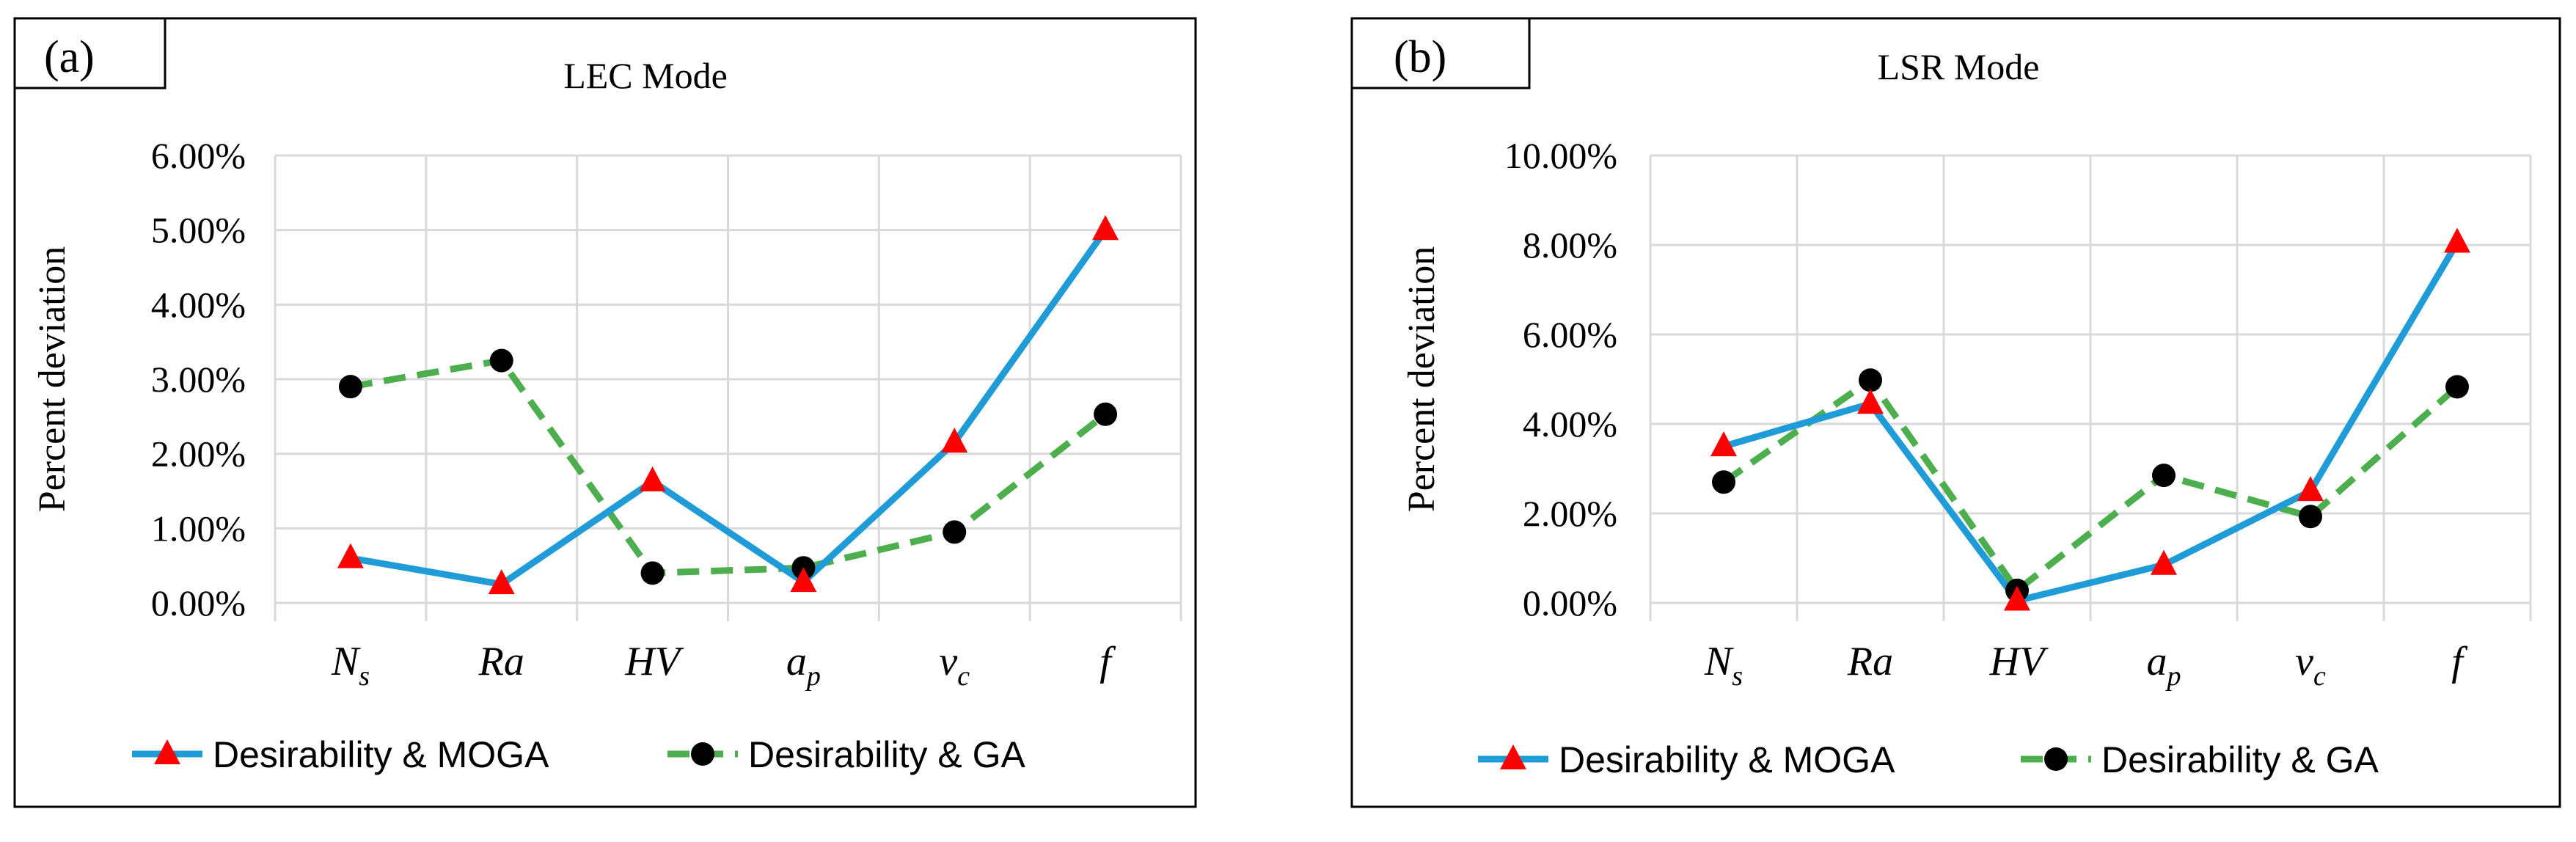 The width and height of the screenshot is (2576, 842). What do you see at coordinates (69, 57) in the screenshot?
I see `panel-label: (a)` at bounding box center [69, 57].